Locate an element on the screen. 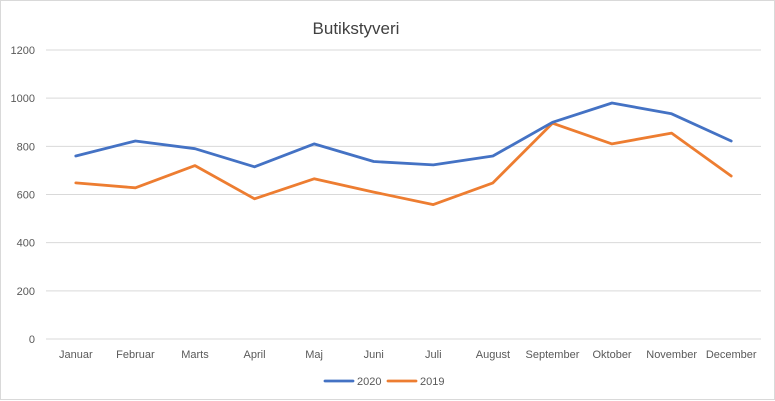 The height and width of the screenshot is (401, 775). y-tick-label: 400 is located at coordinates (26, 244).